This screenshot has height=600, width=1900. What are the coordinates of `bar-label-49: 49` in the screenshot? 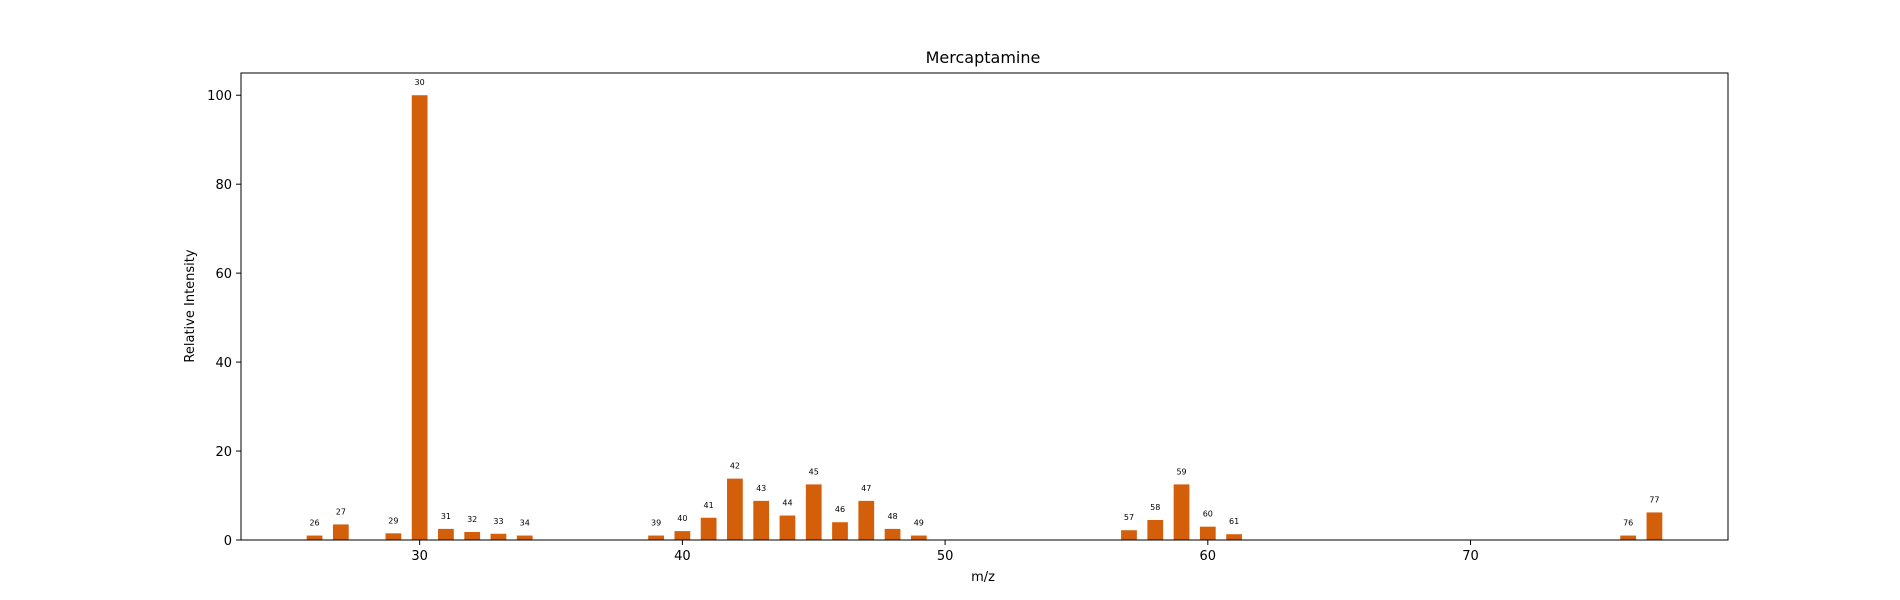 It's located at (919, 523).